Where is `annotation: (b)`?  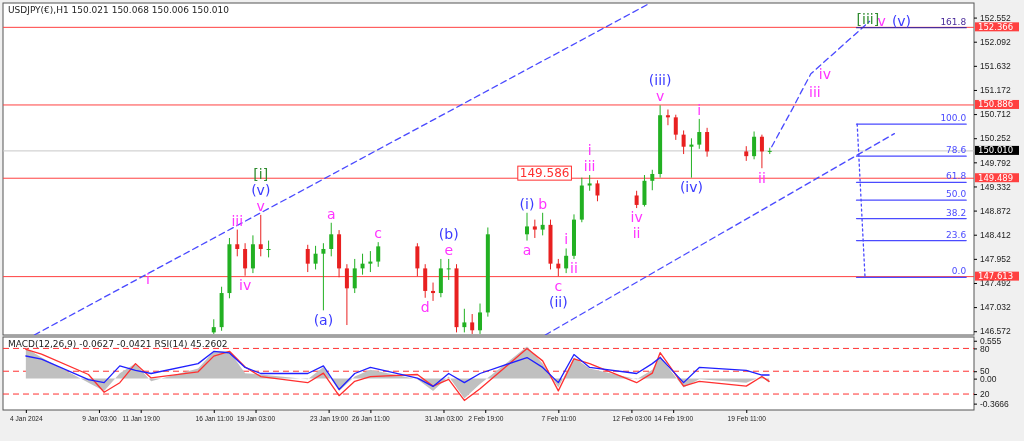
annotation: (b) is located at coordinates (448, 233).